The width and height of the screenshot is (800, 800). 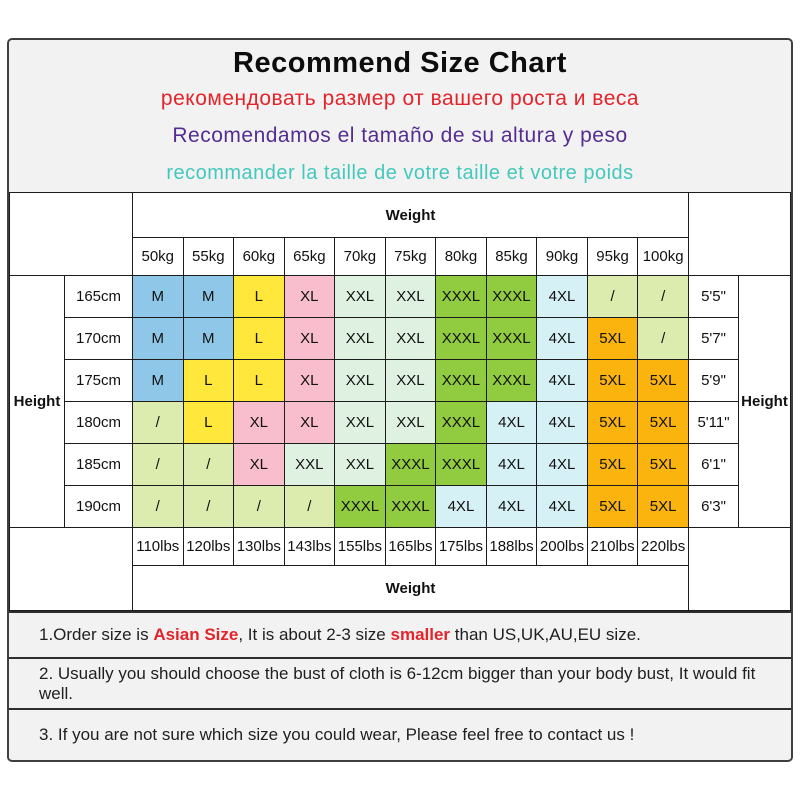 I want to click on kg-label: 60kg, so click(x=259, y=256).